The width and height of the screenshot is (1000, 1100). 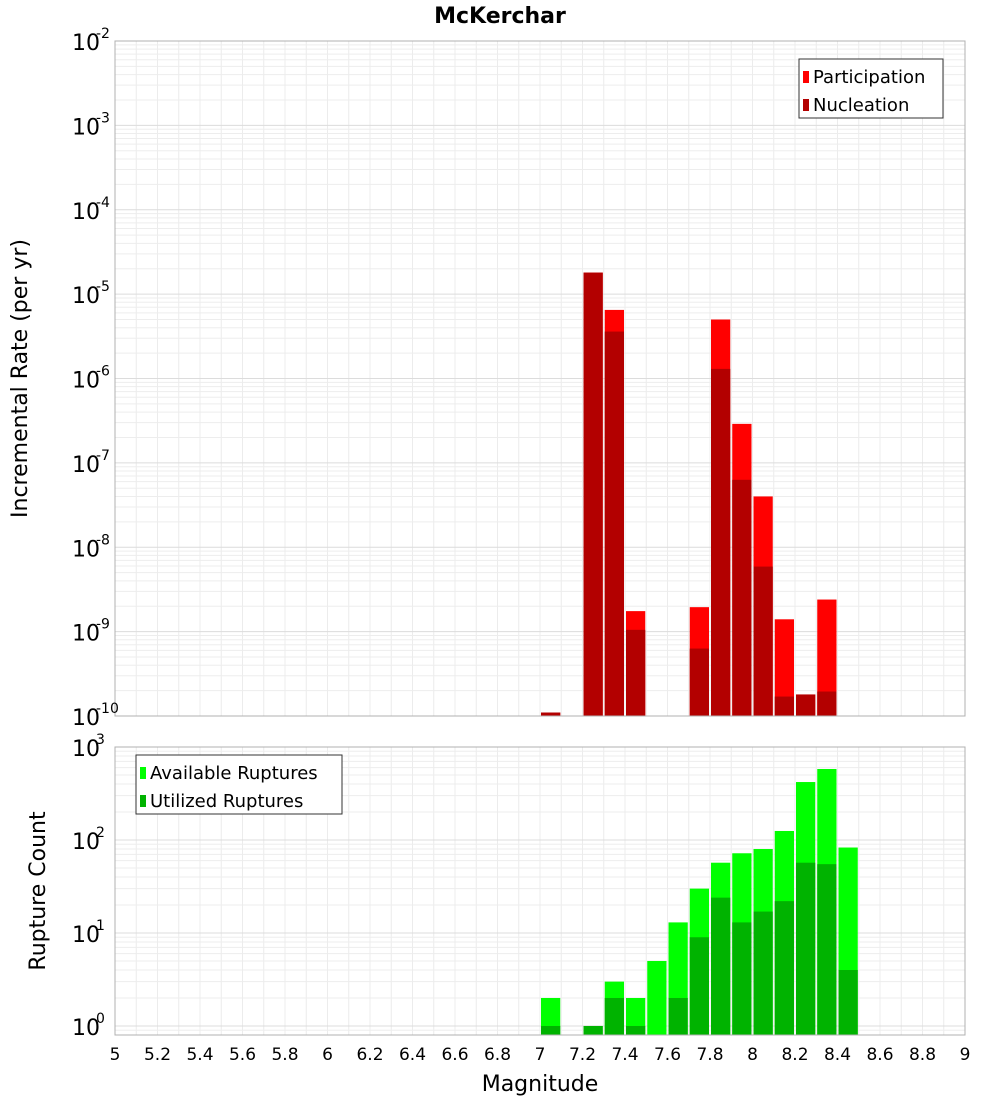 What do you see at coordinates (157, 1055) in the screenshot?
I see `x-tick-label: 5.2` at bounding box center [157, 1055].